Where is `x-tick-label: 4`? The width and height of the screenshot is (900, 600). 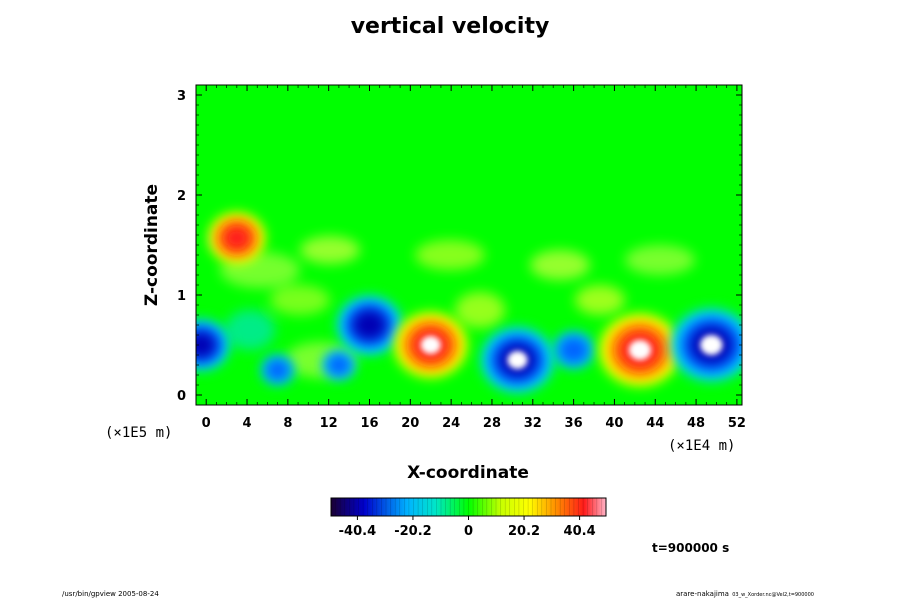
x-tick-label: 4 is located at coordinates (247, 423).